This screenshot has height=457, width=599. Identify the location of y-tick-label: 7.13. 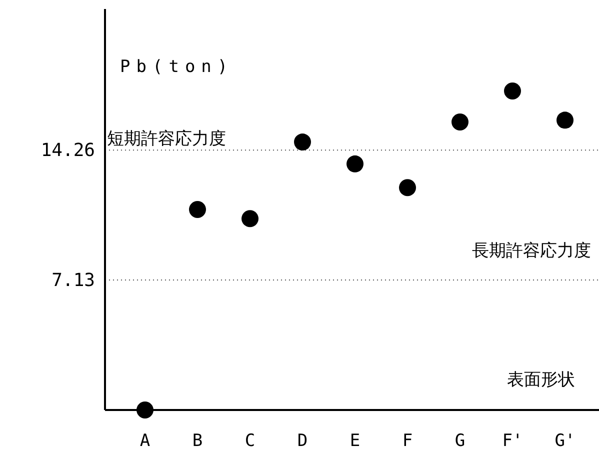
(73, 281).